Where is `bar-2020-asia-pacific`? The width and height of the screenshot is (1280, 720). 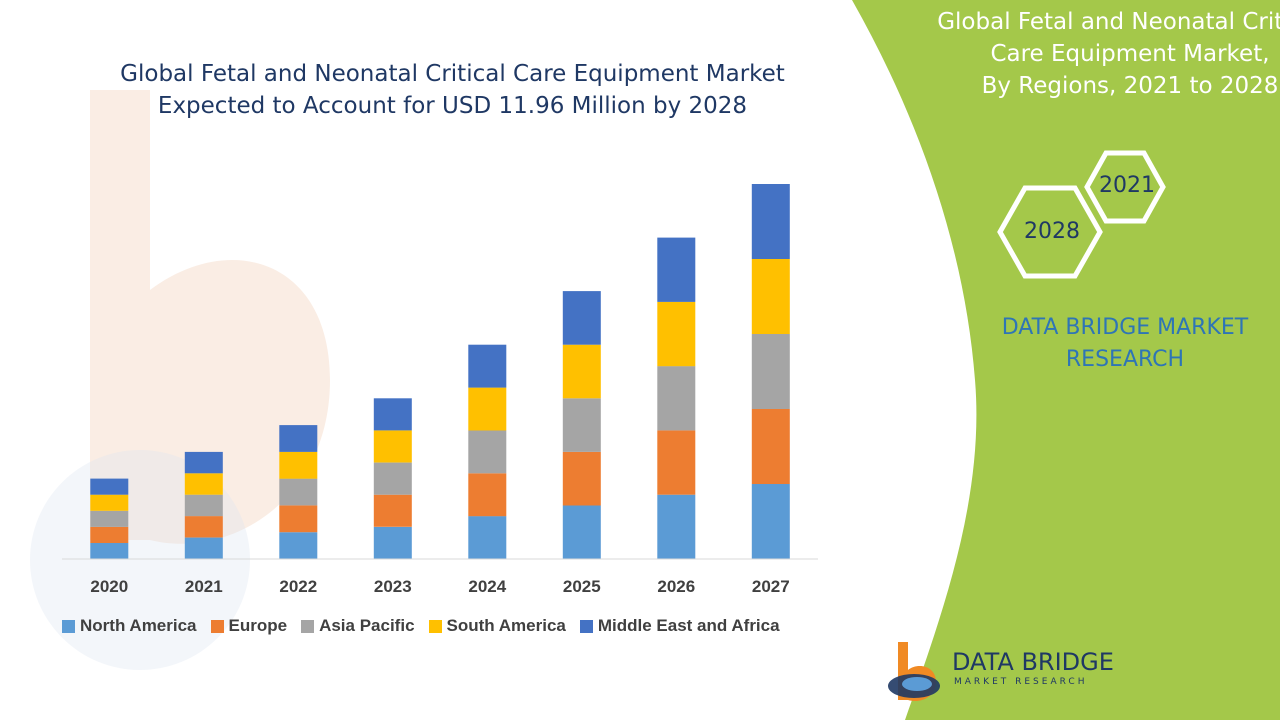
bar-2020-asia-pacific is located at coordinates (109, 518).